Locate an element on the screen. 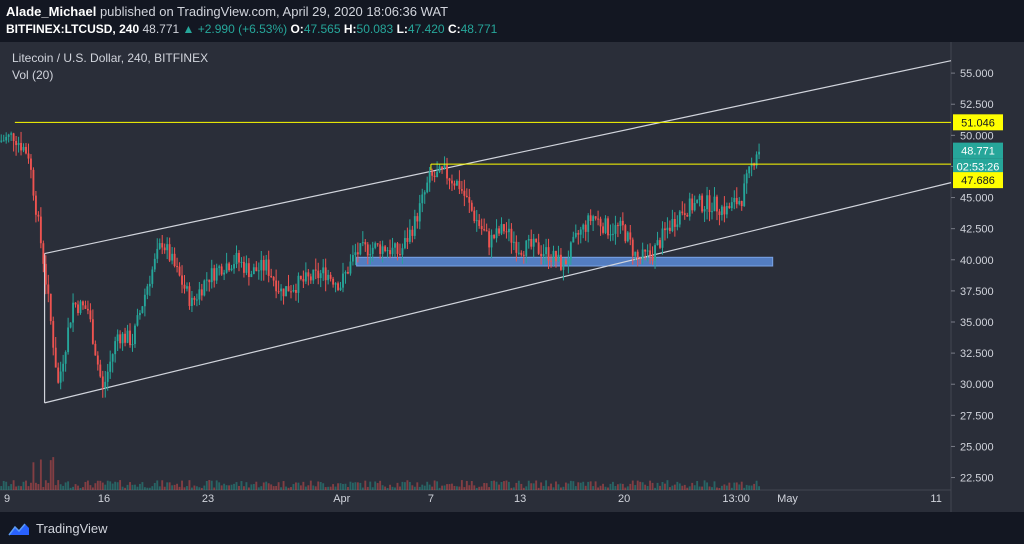 The height and width of the screenshot is (544, 1024). close-label: C: is located at coordinates (454, 29).